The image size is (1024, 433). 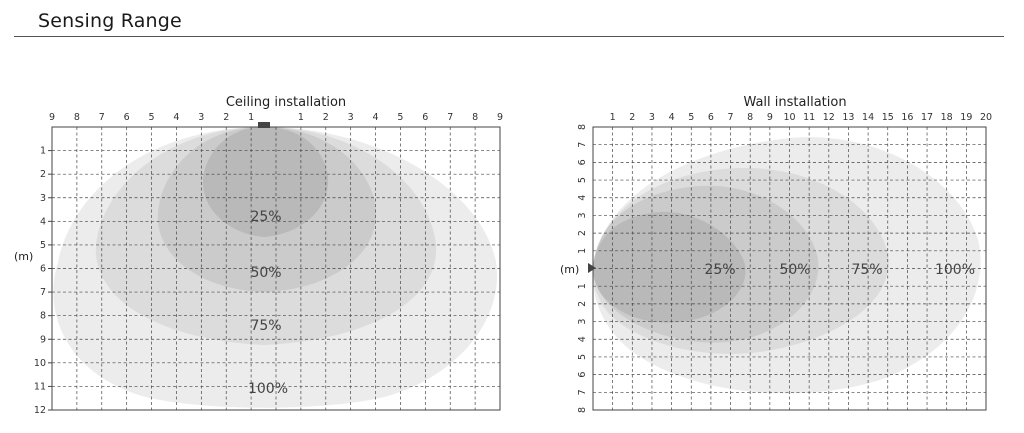 I want to click on wall-x-ticks: 1 2 3 4 5 6 7 8 9 10 11 12 13 14 15 16 17 18 19 20, so click(x=801, y=117).